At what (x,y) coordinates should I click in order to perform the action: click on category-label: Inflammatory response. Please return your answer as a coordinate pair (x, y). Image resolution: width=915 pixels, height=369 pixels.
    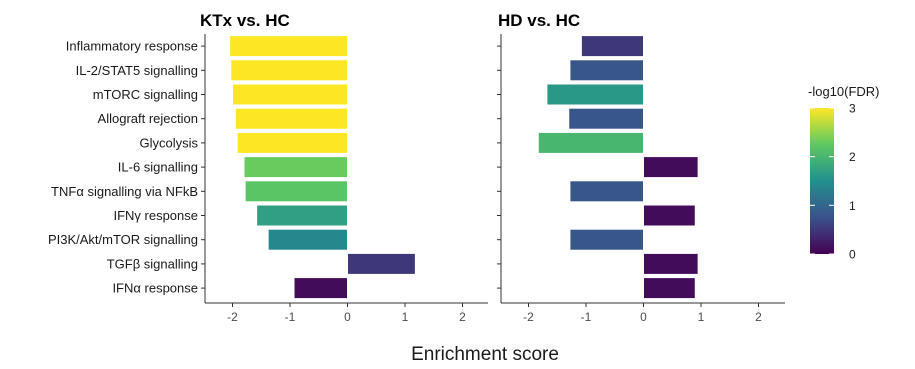
    Looking at the image, I should click on (132, 46).